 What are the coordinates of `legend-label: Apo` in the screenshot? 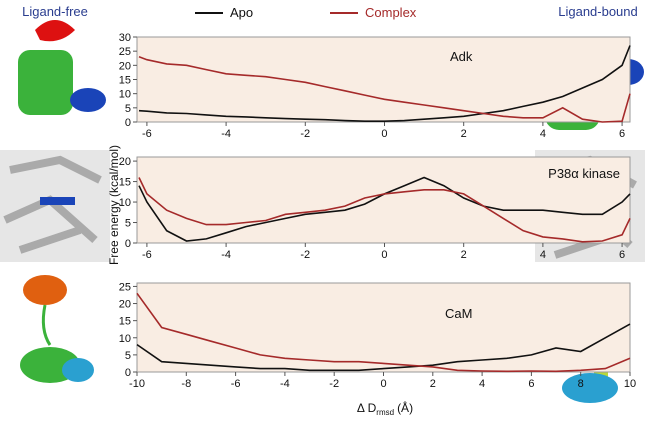 It's located at (241, 12).